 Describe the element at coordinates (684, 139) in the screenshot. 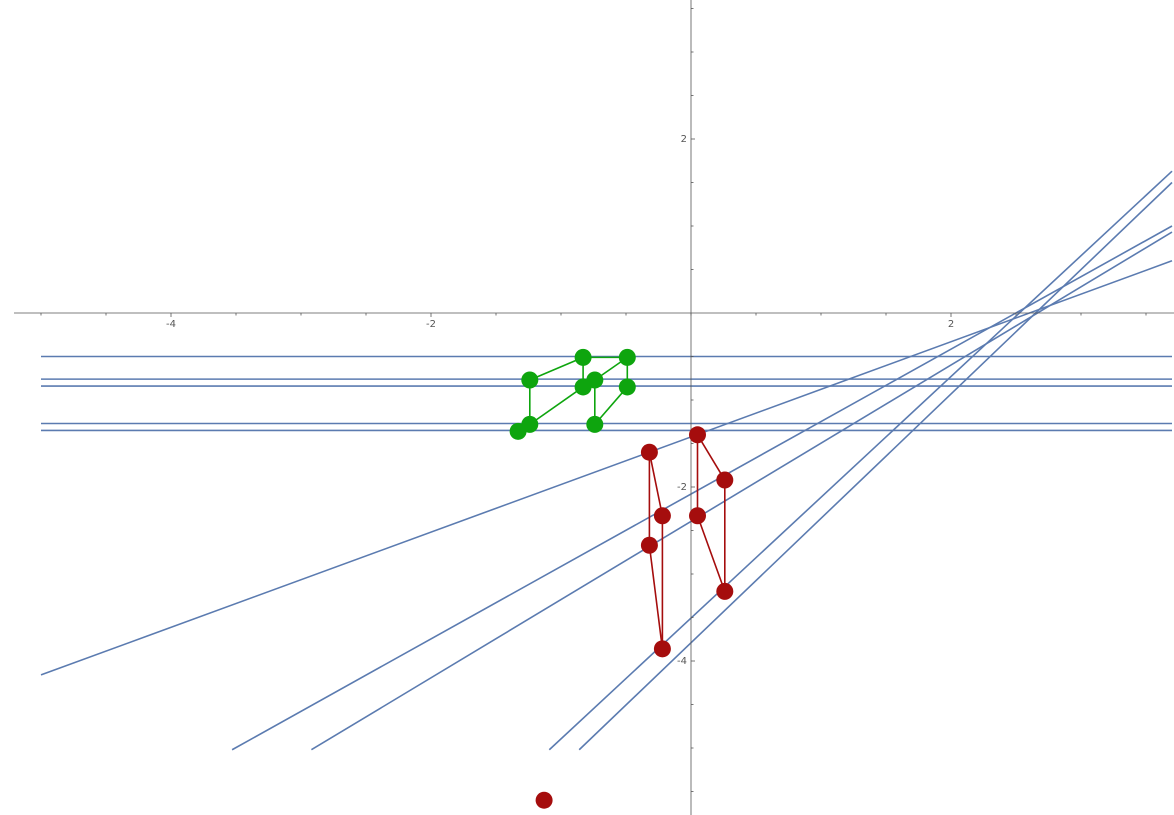

I see `y-tick-label: 2` at that location.